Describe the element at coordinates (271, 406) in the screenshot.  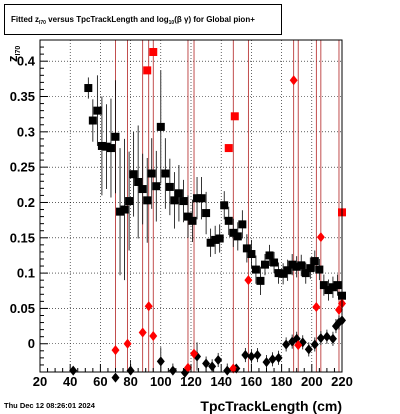
I see `x-axis-title: TpcTrackLength (cm)` at that location.